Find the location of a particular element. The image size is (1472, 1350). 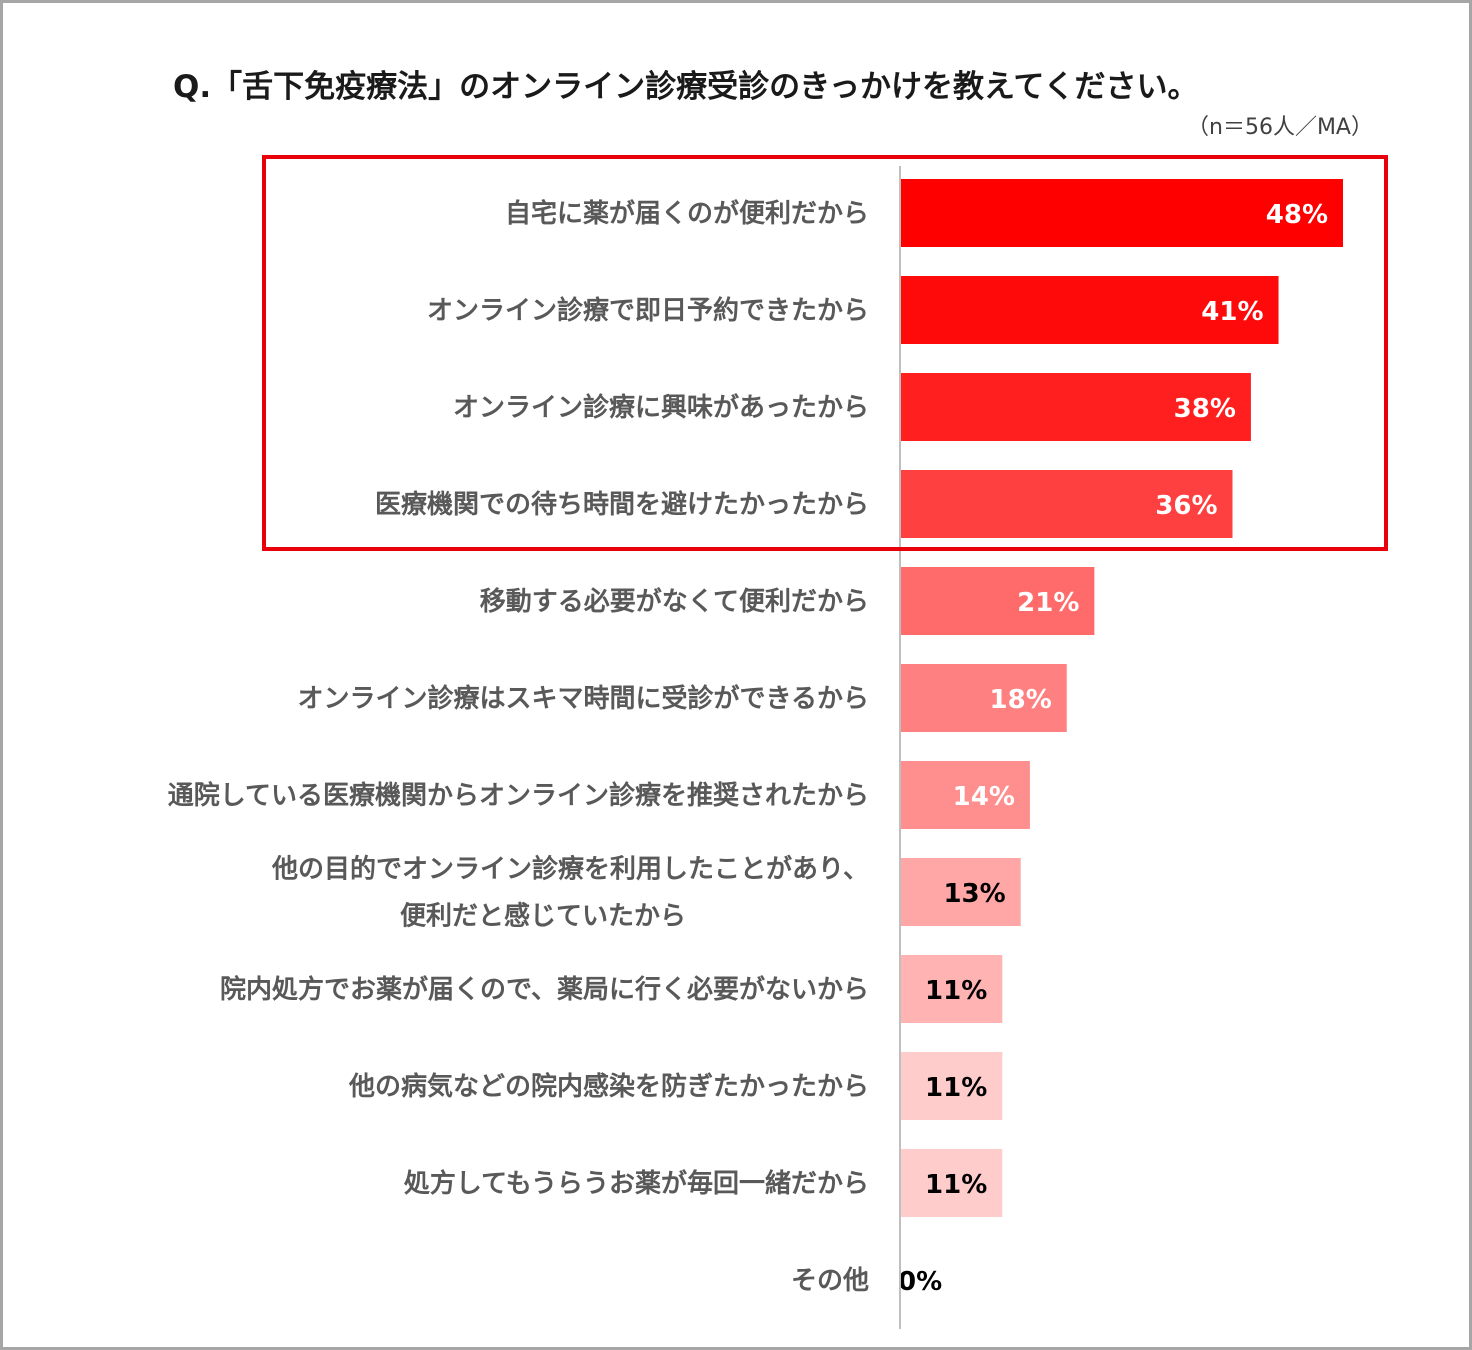

category-label: オンライン診療に興味があったから is located at coordinates (661, 407).